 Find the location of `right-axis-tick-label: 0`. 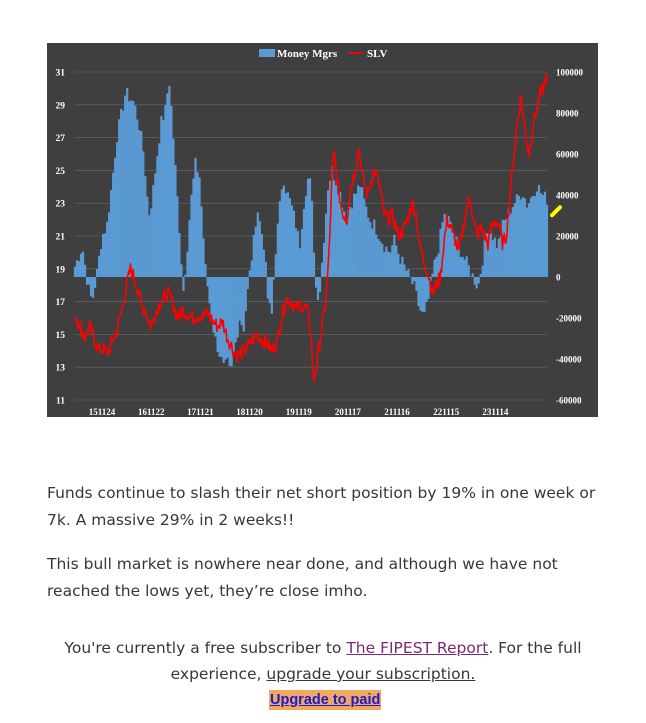

right-axis-tick-label: 0 is located at coordinates (558, 278).